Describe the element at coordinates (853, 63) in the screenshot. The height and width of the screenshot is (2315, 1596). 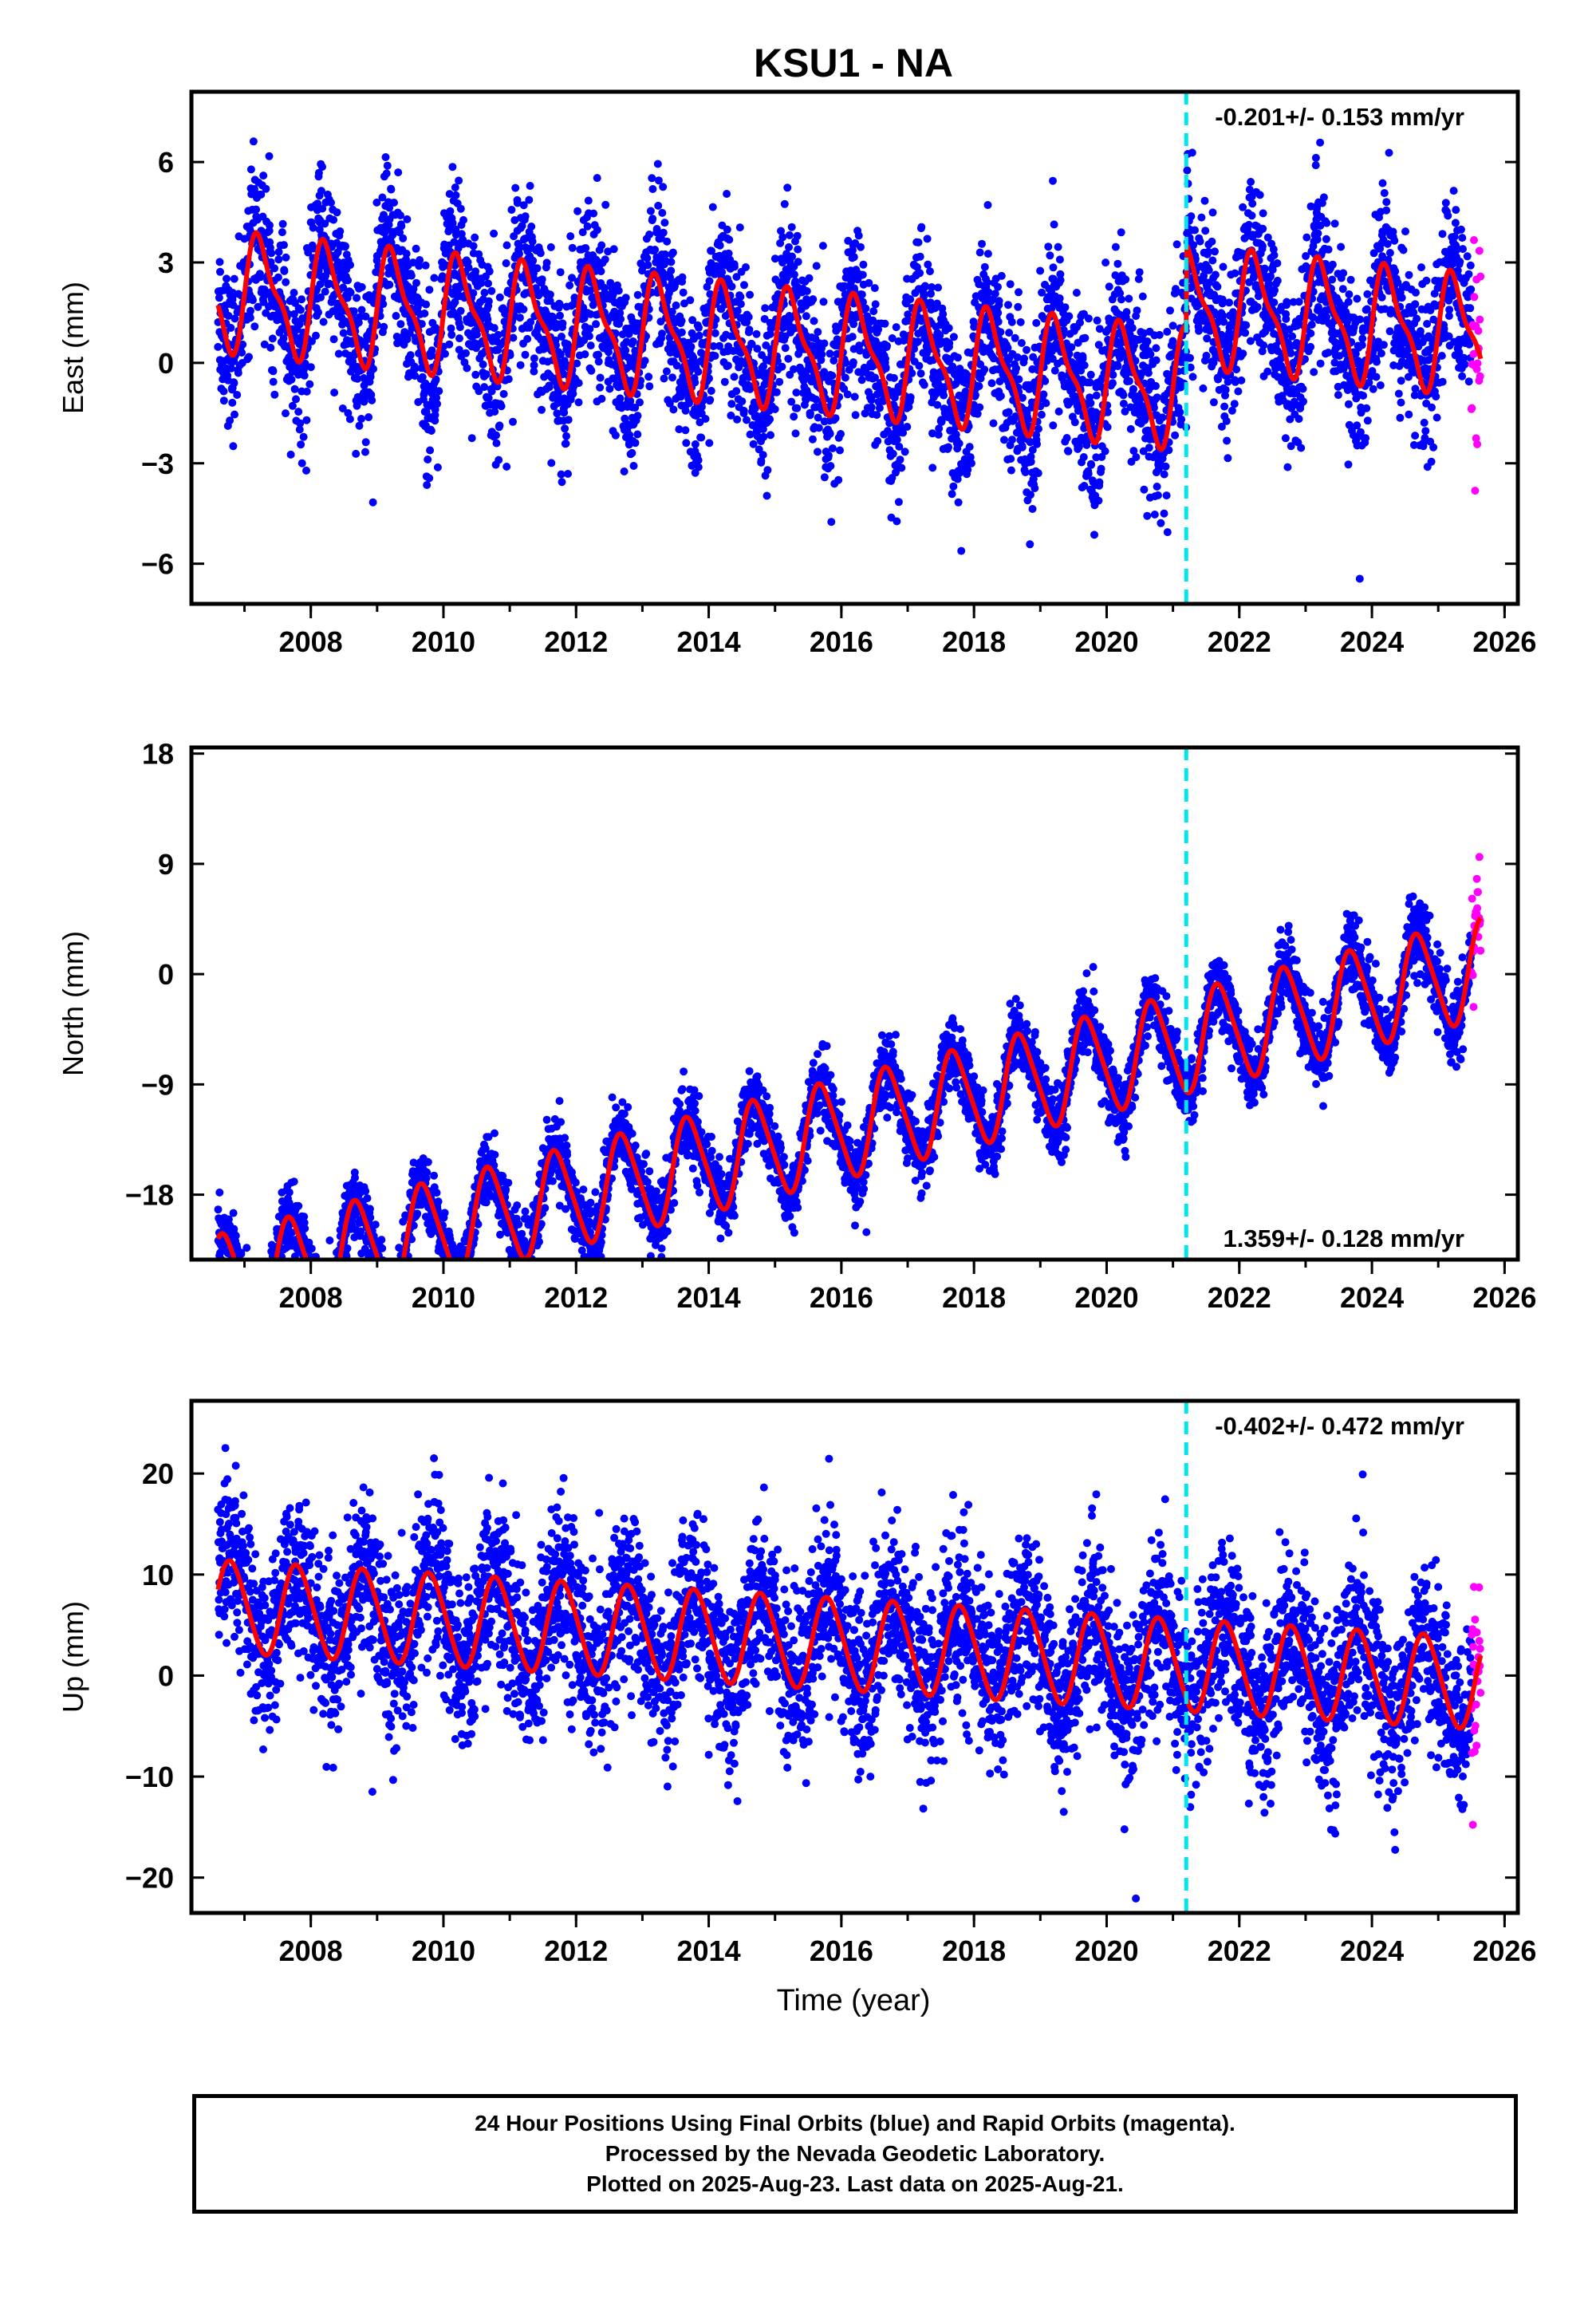
I see `chart-title: KSU1 - NA` at that location.